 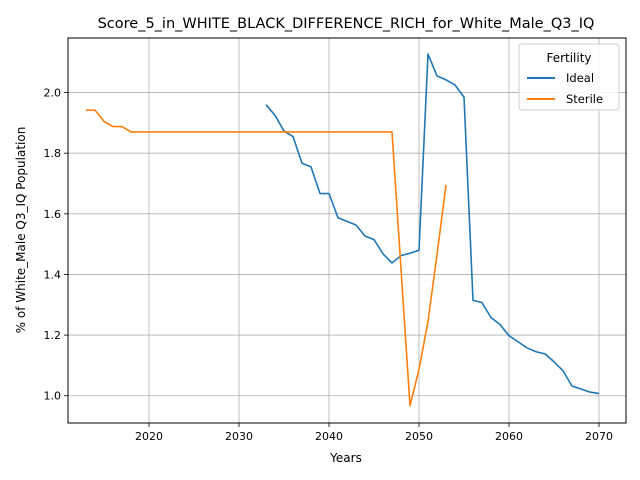 What do you see at coordinates (239, 436) in the screenshot?
I see `x-tick-label: 2030` at bounding box center [239, 436].